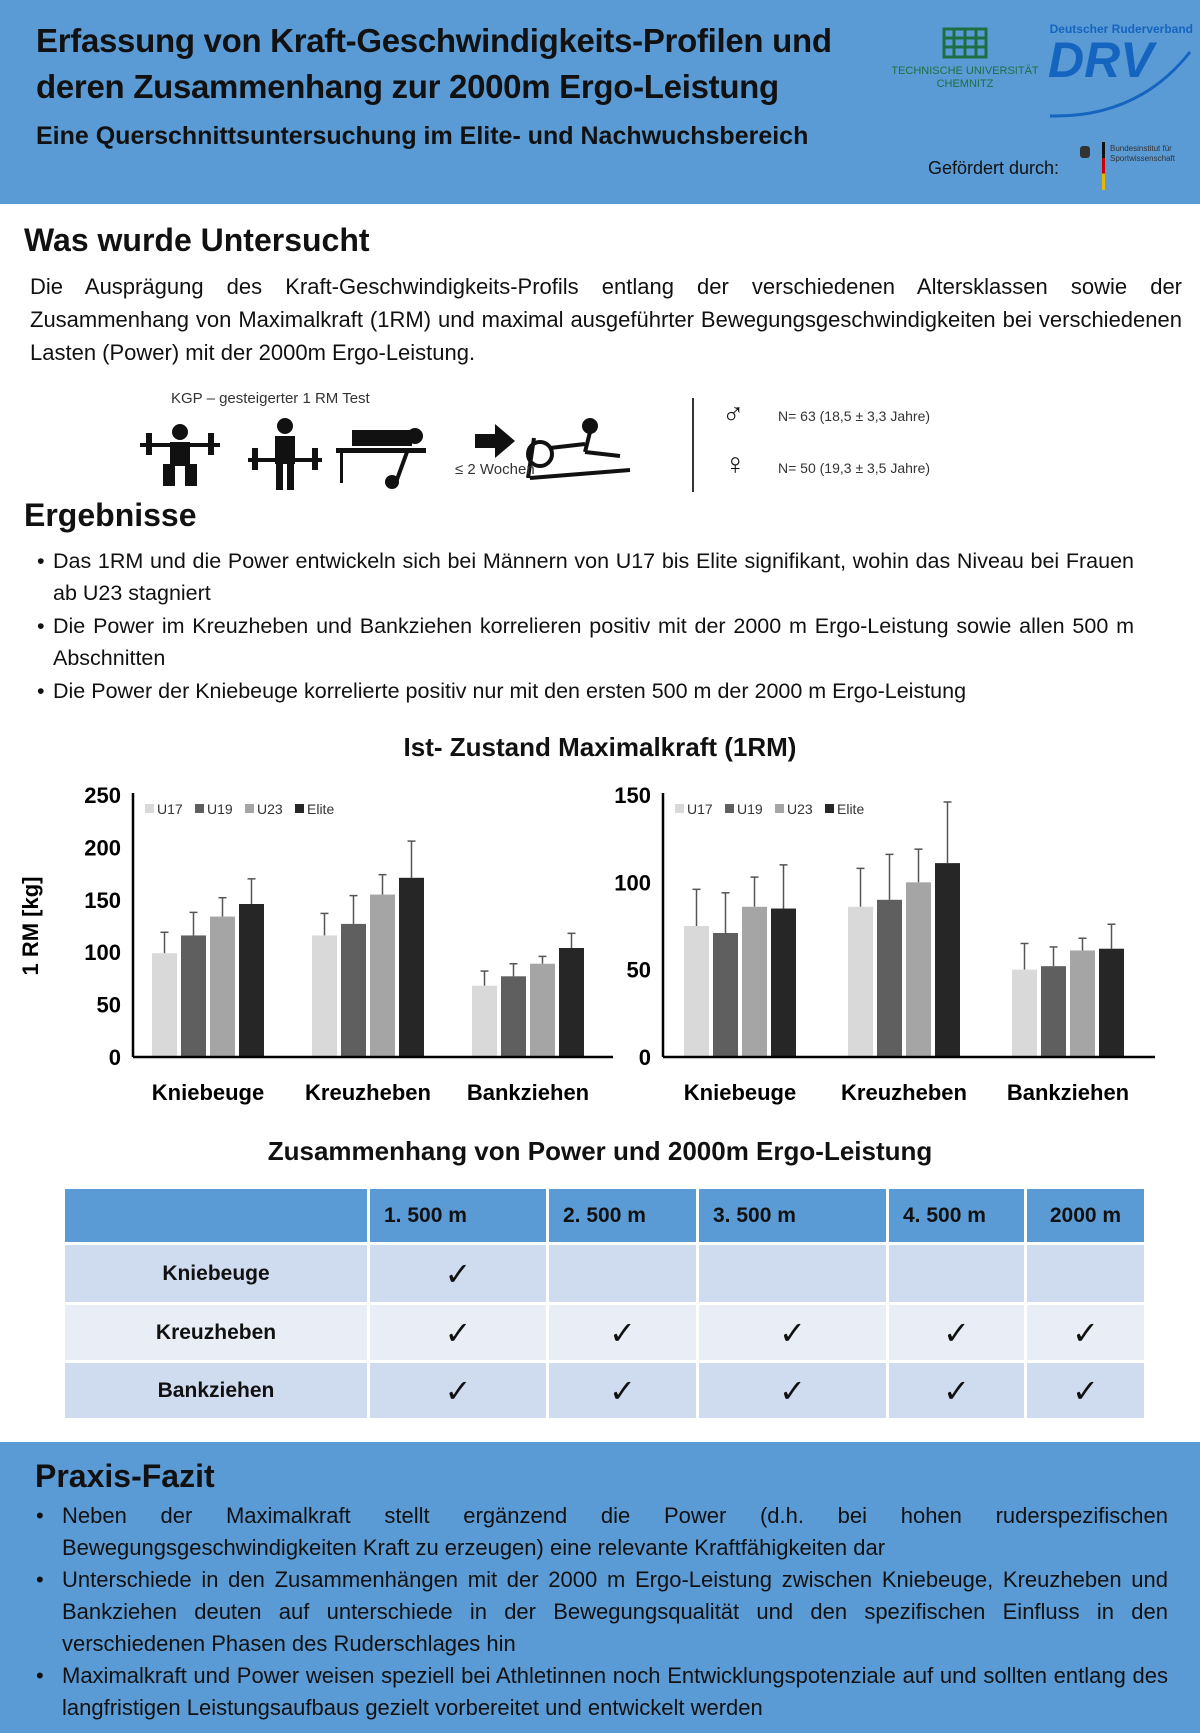 The width and height of the screenshot is (1200, 1733). I want to click on y-tick-label: 250, so click(102, 795).